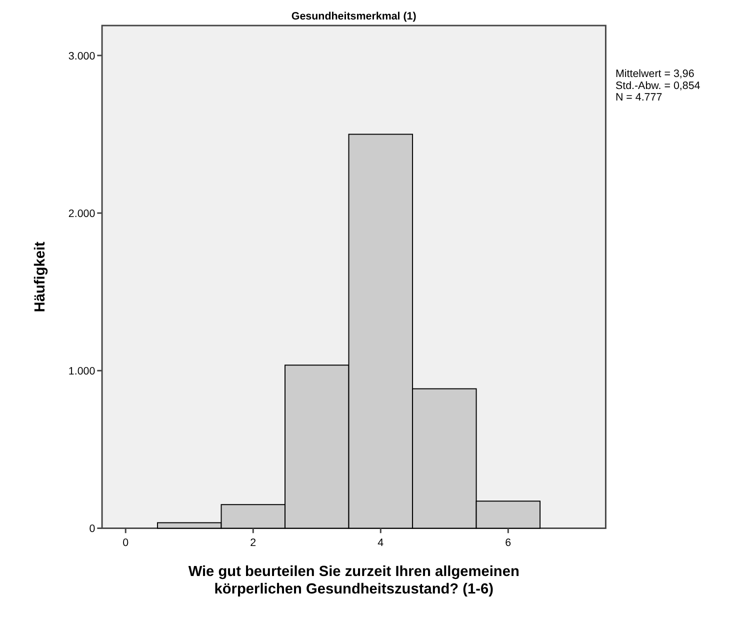  I want to click on y-tick-label: 2.000, so click(82, 214).